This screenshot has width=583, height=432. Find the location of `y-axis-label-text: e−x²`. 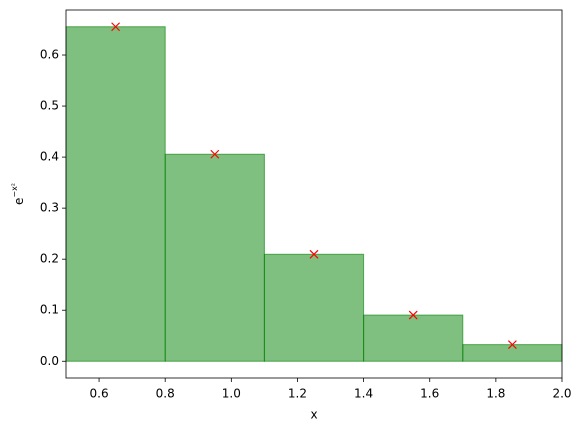

y-axis-label-text: e−x² is located at coordinates (18, 194).